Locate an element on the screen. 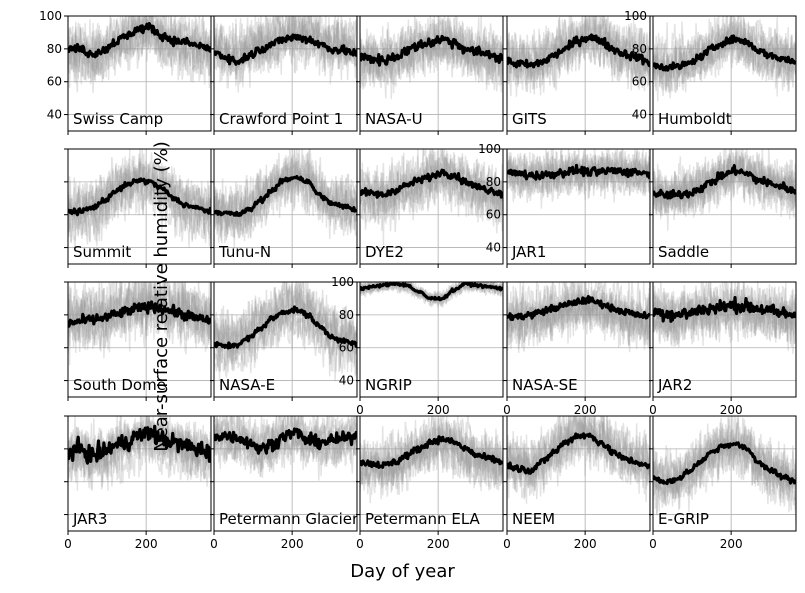  y-axis-label: Near-surface relative humidity (%) is located at coordinates (161, 296).